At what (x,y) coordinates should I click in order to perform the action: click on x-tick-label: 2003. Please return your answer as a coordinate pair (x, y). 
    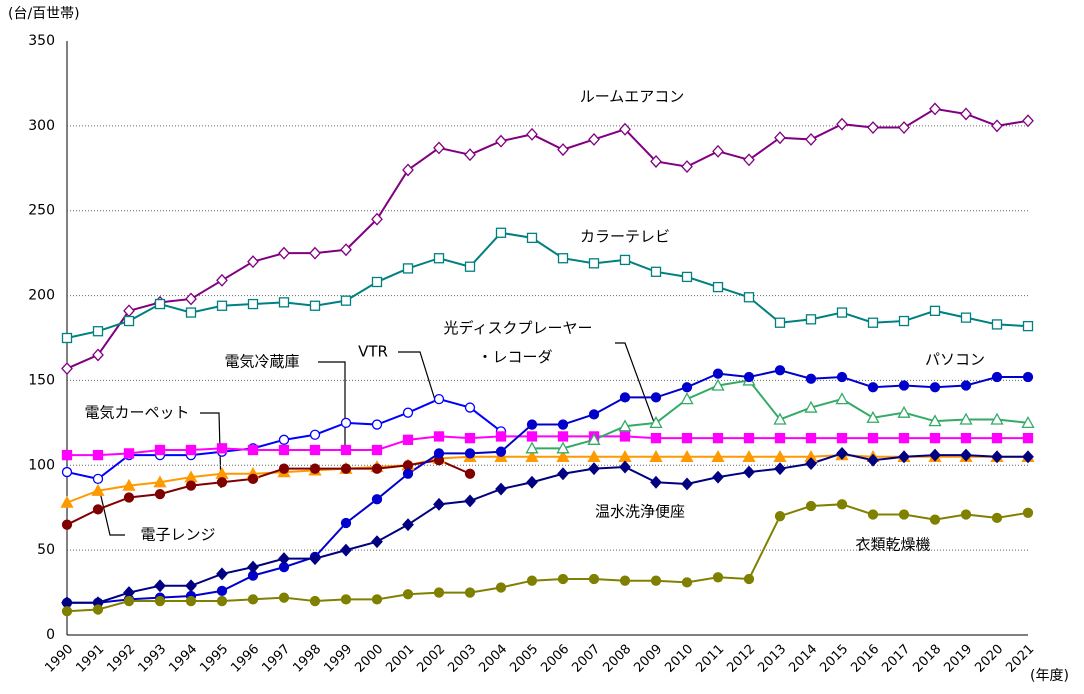
    Looking at the image, I should click on (462, 659).